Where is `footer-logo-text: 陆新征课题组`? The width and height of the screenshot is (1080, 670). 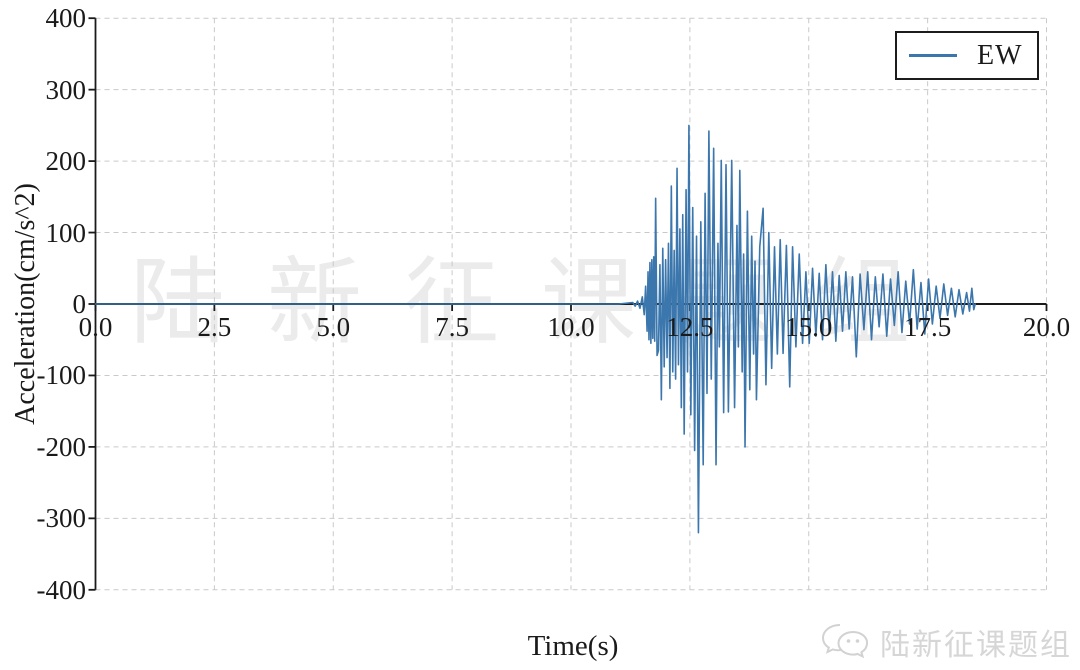
footer-logo-text: 陆新征课题组 is located at coordinates (976, 645).